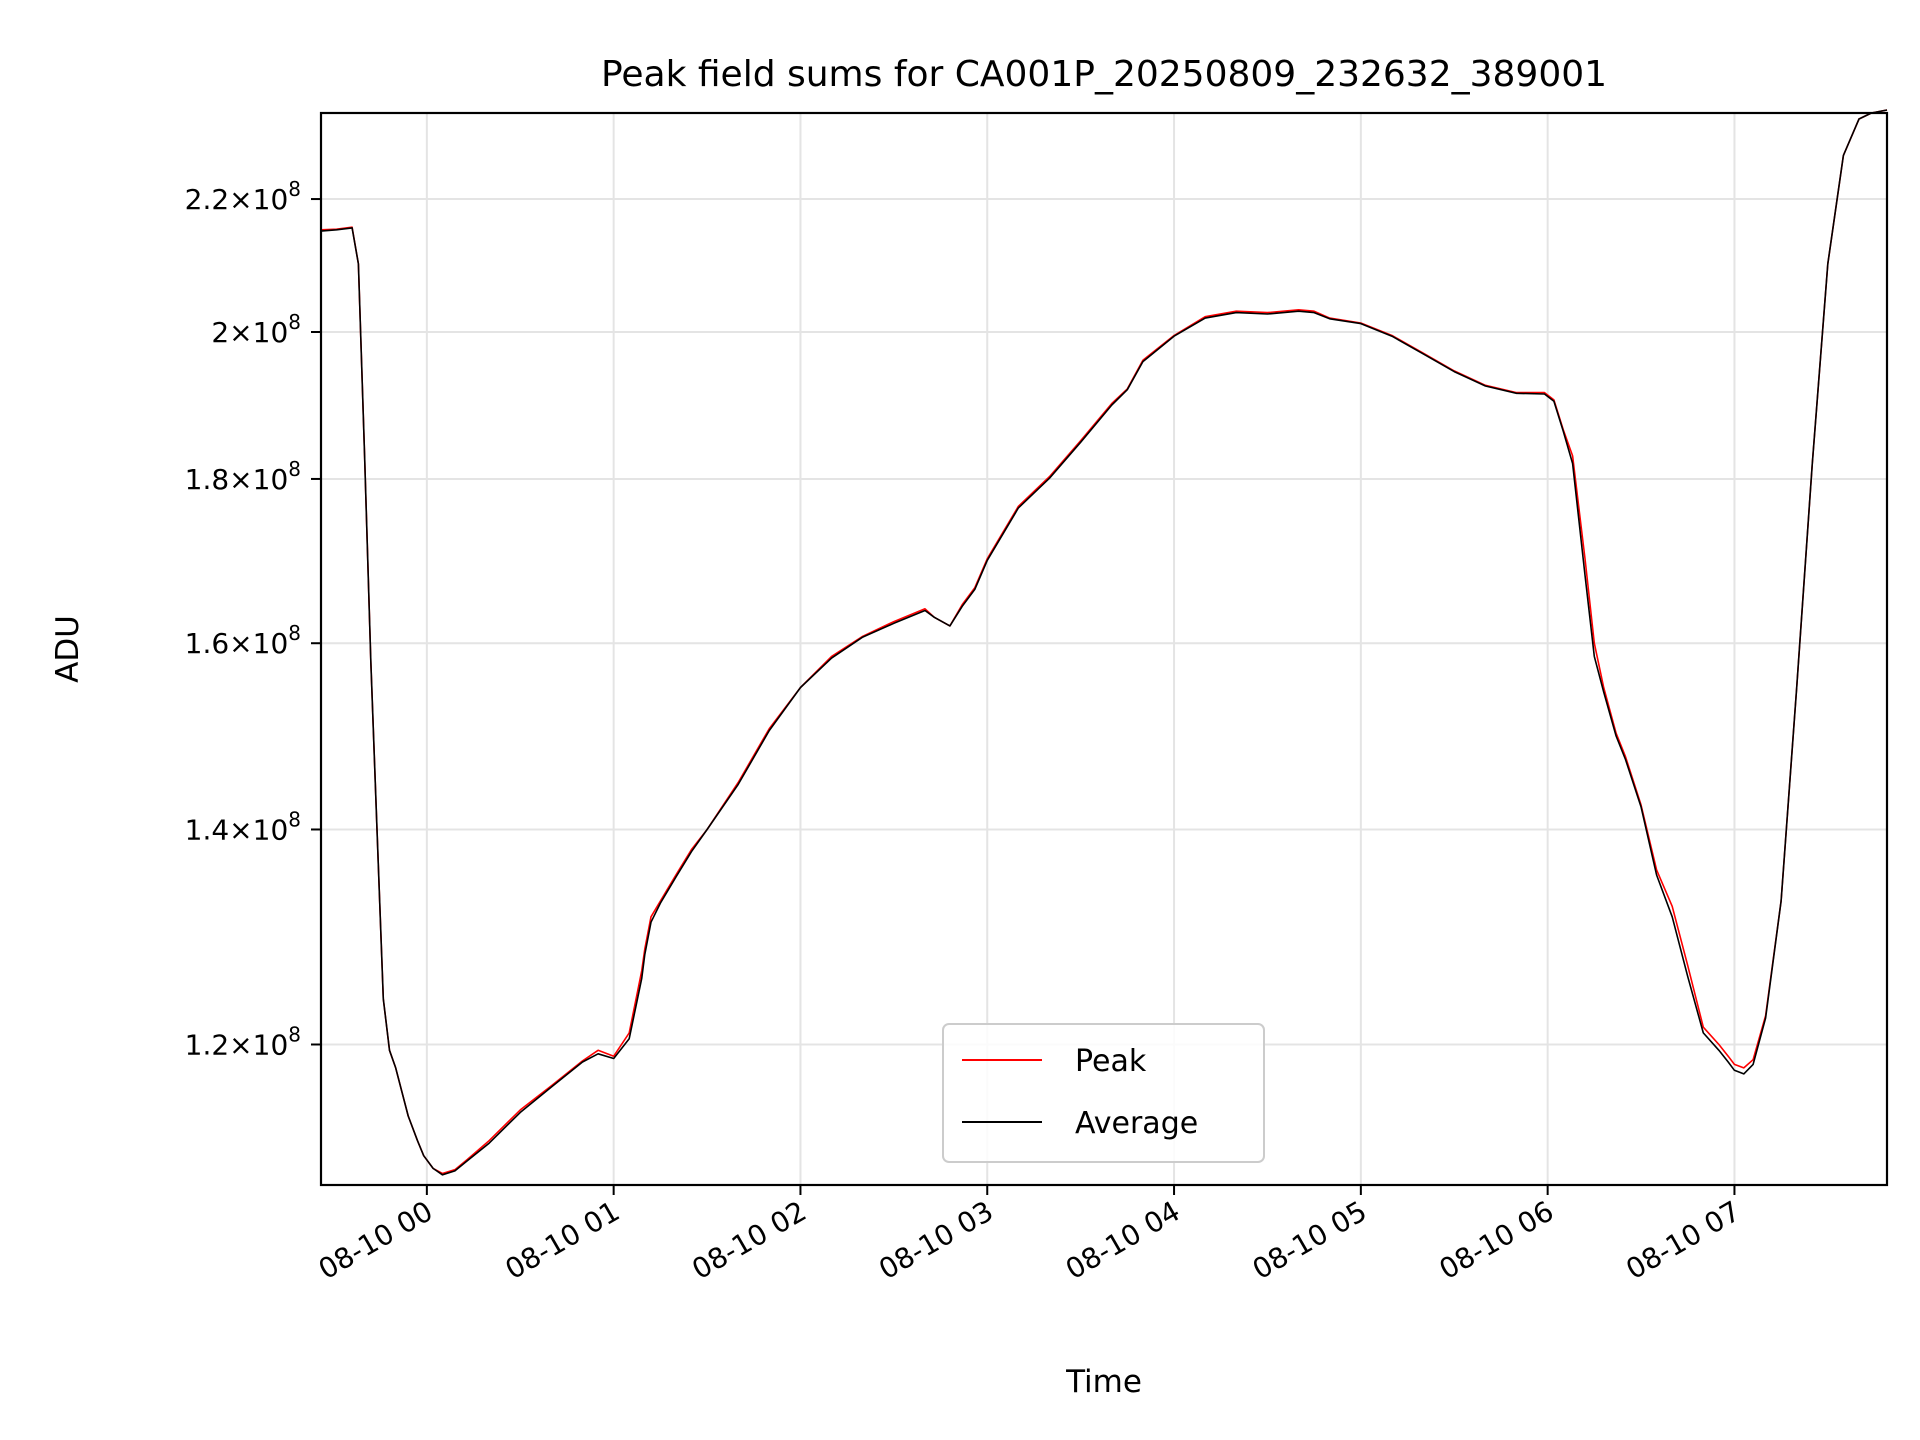 Image resolution: width=1920 pixels, height=1440 pixels. Describe the element at coordinates (243, 1041) in the screenshot. I see `y-tick-label: 1.2×108` at that location.